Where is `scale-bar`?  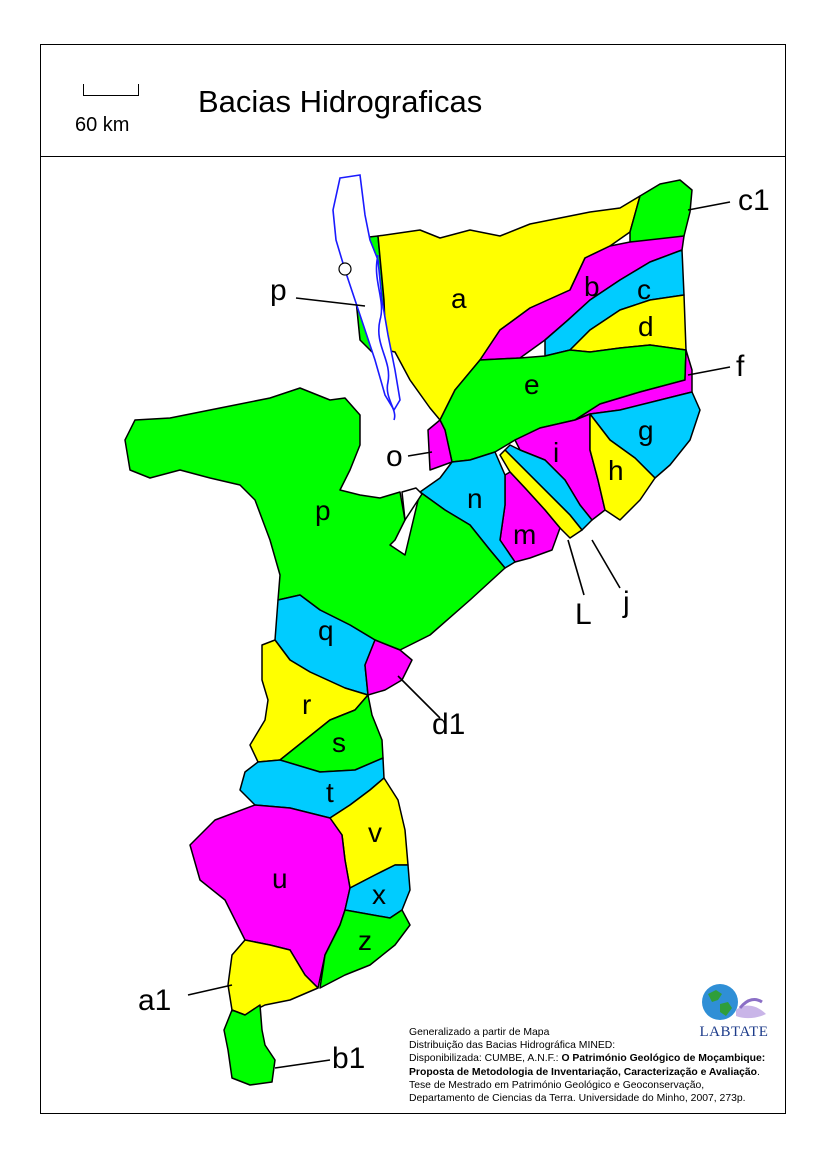 scale-bar is located at coordinates (111, 90).